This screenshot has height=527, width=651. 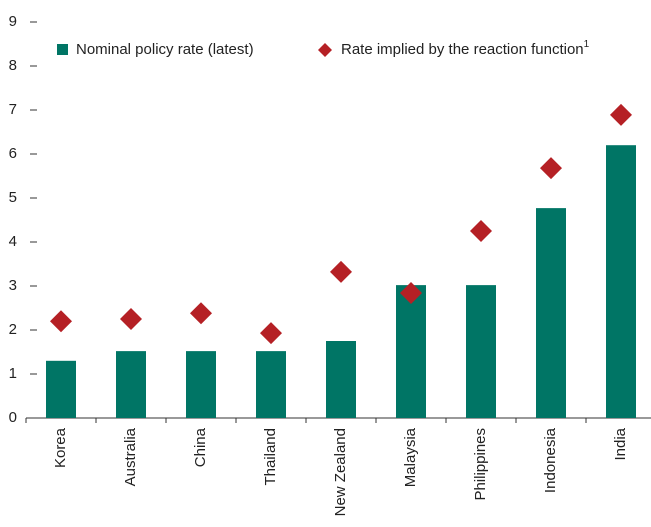 What do you see at coordinates (270, 457) in the screenshot?
I see `x-tick-label: Thailand` at bounding box center [270, 457].